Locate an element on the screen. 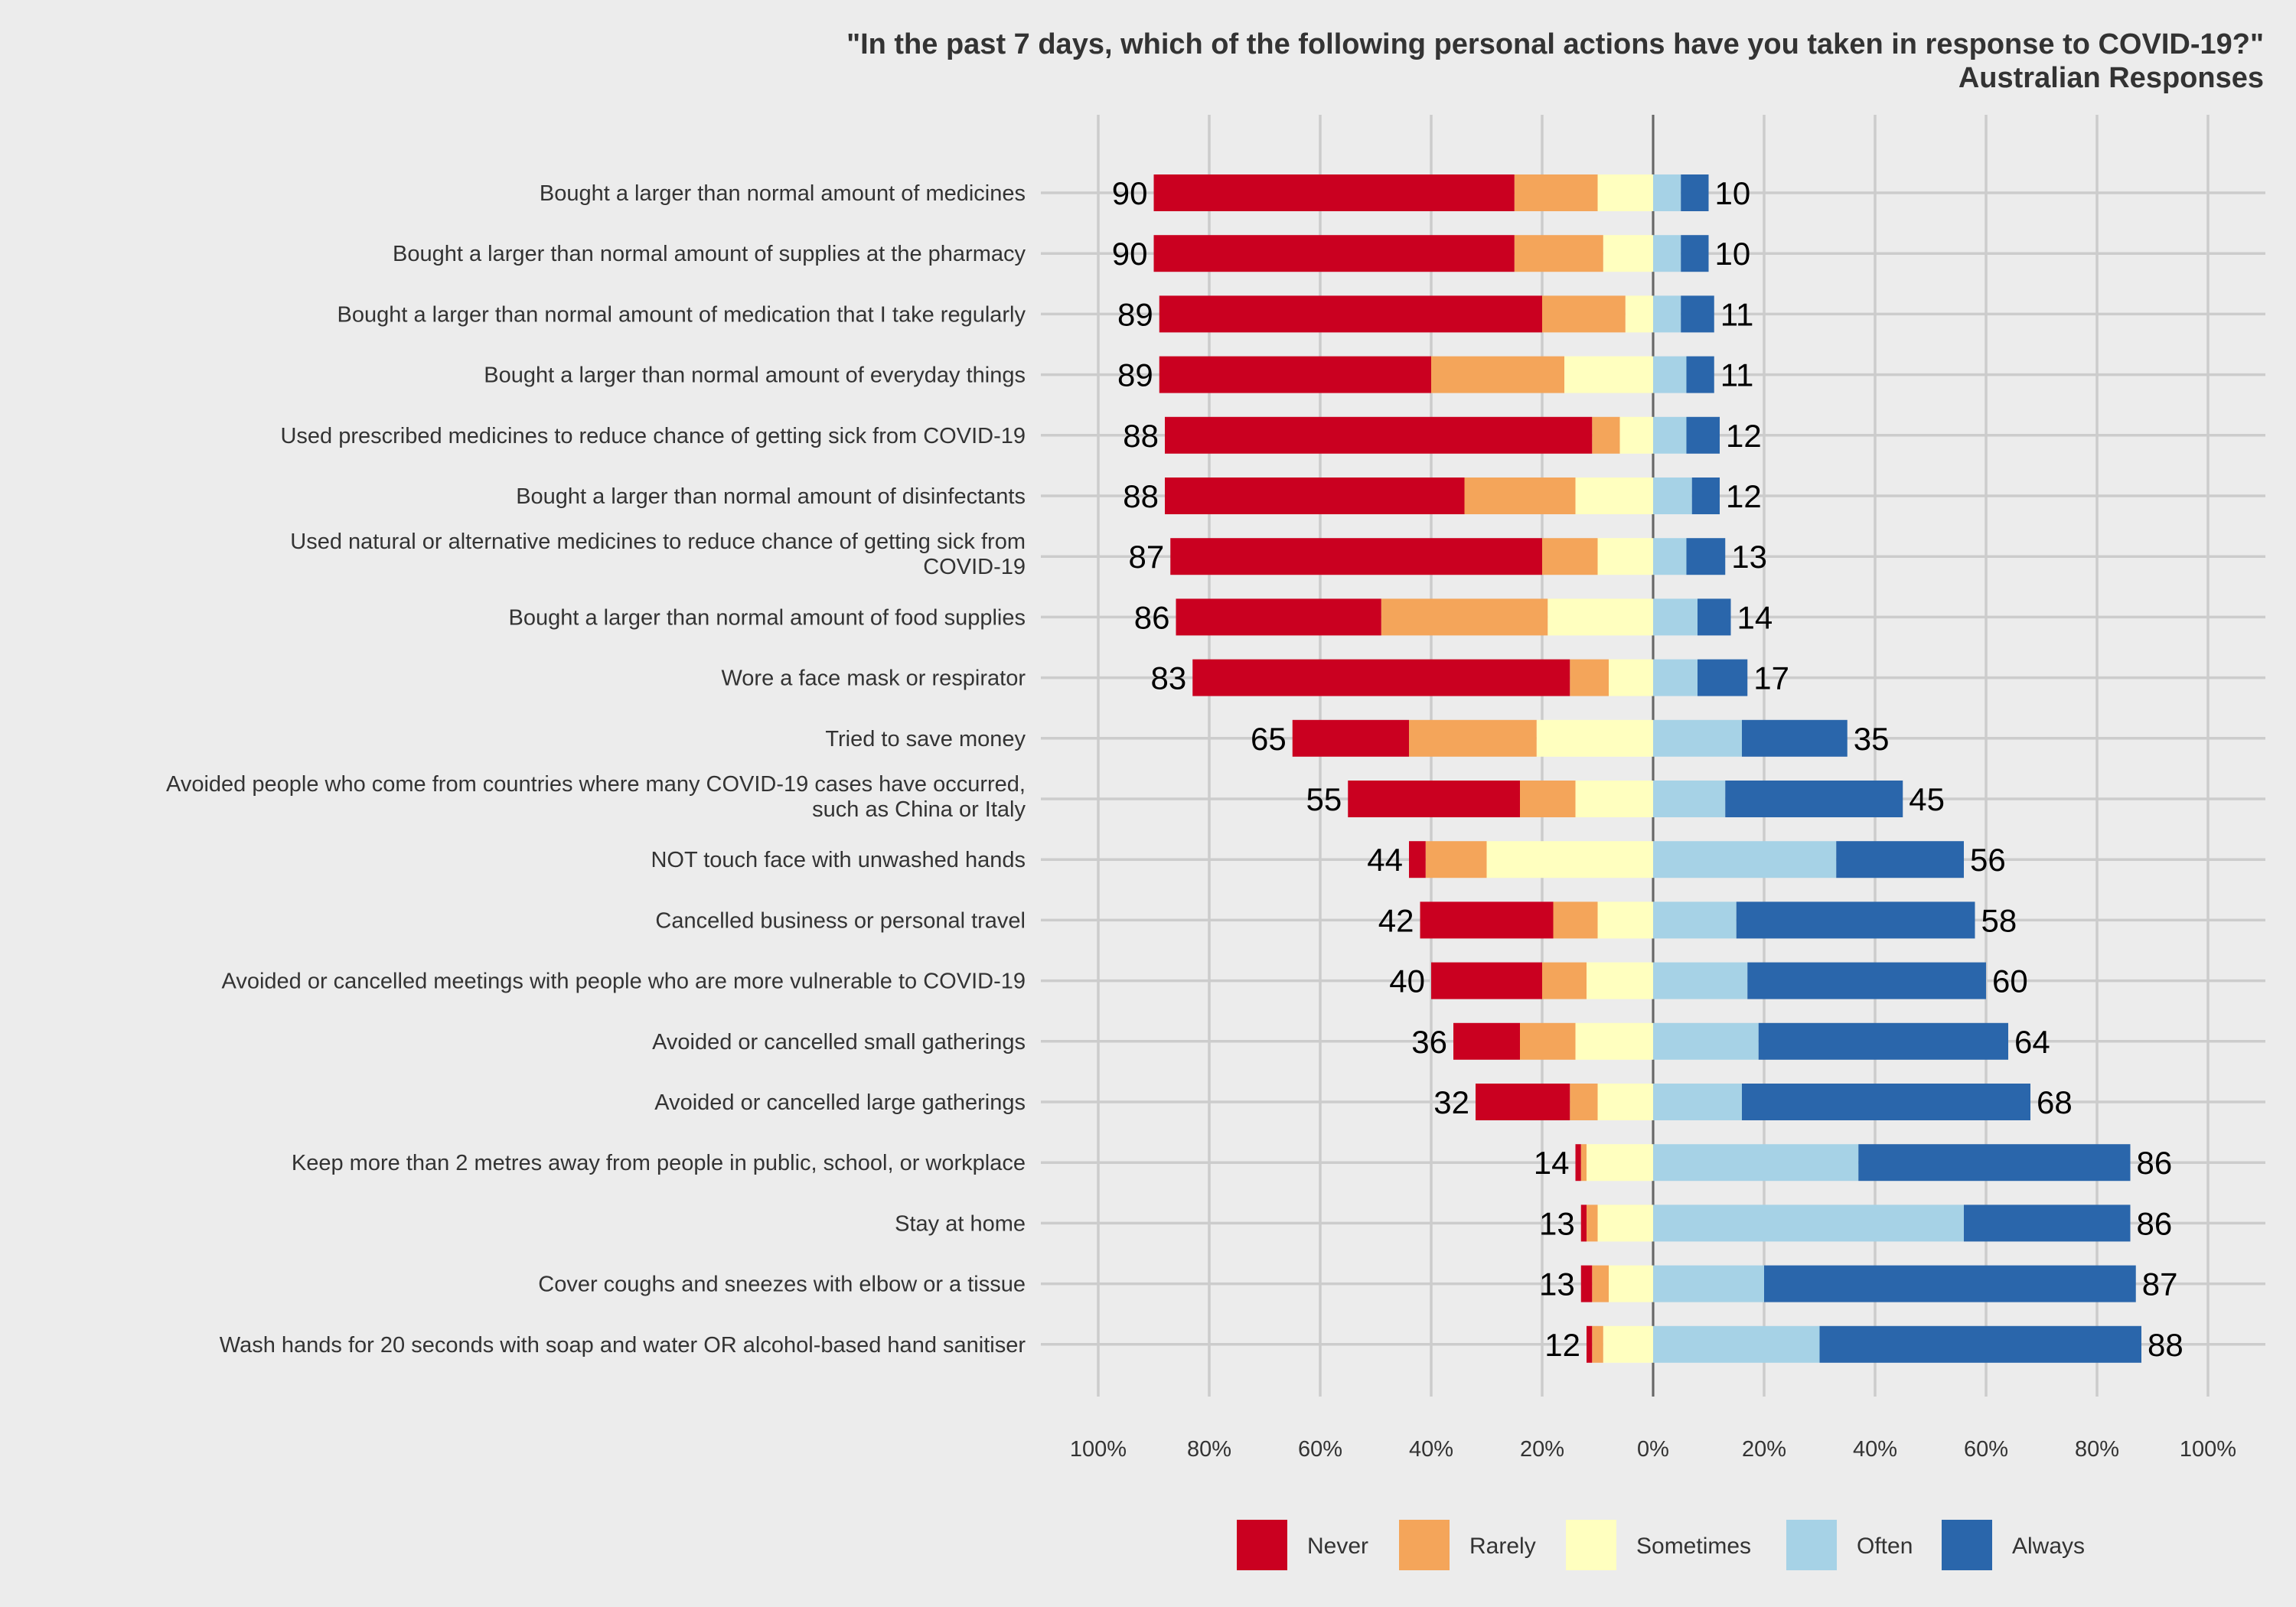 The image size is (2296, 1607). legend-swatch-never is located at coordinates (1262, 1545).